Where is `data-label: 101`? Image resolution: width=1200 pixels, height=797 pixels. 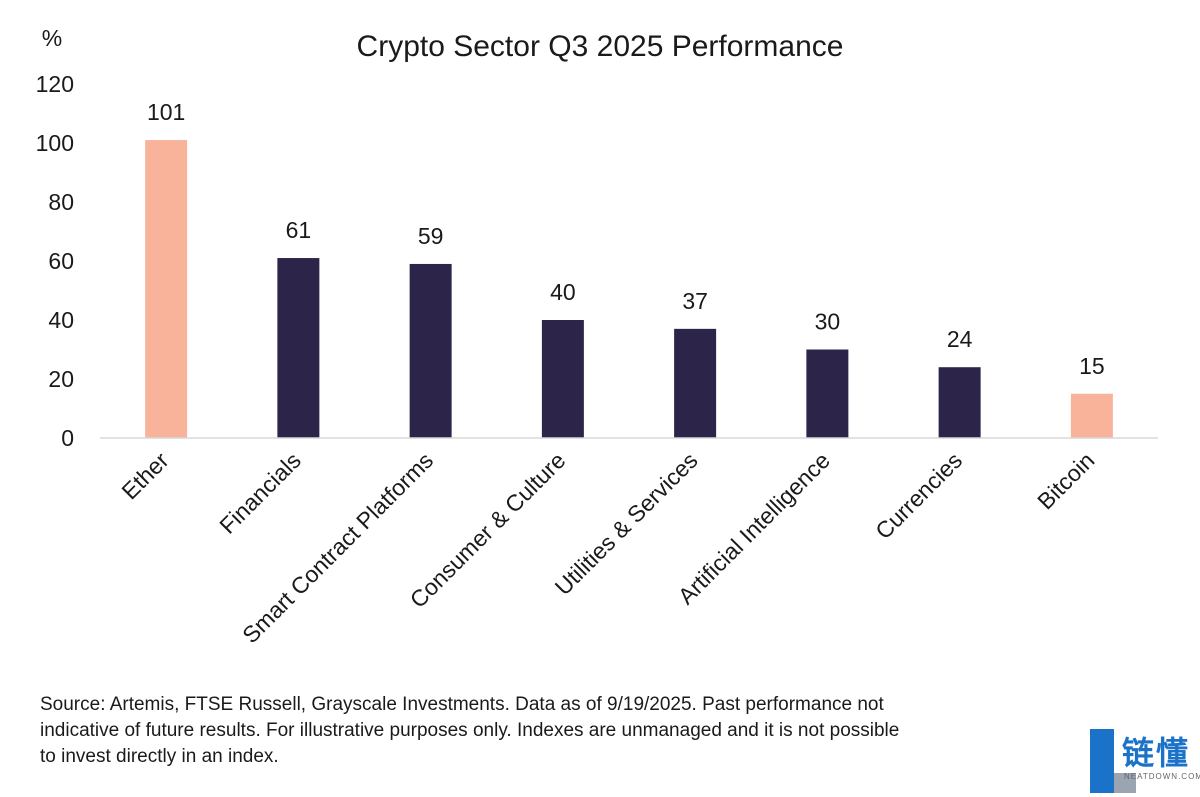 data-label: 101 is located at coordinates (166, 112).